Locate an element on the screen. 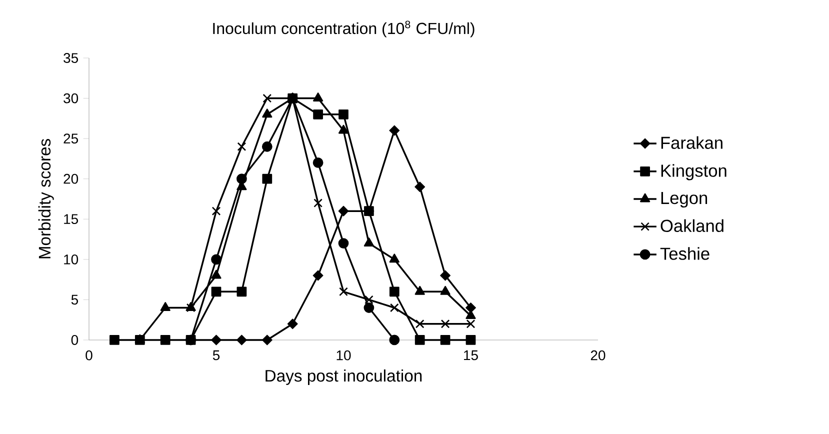 The image size is (829, 434). x-axis-title: Days post inoculation is located at coordinates (344, 377).